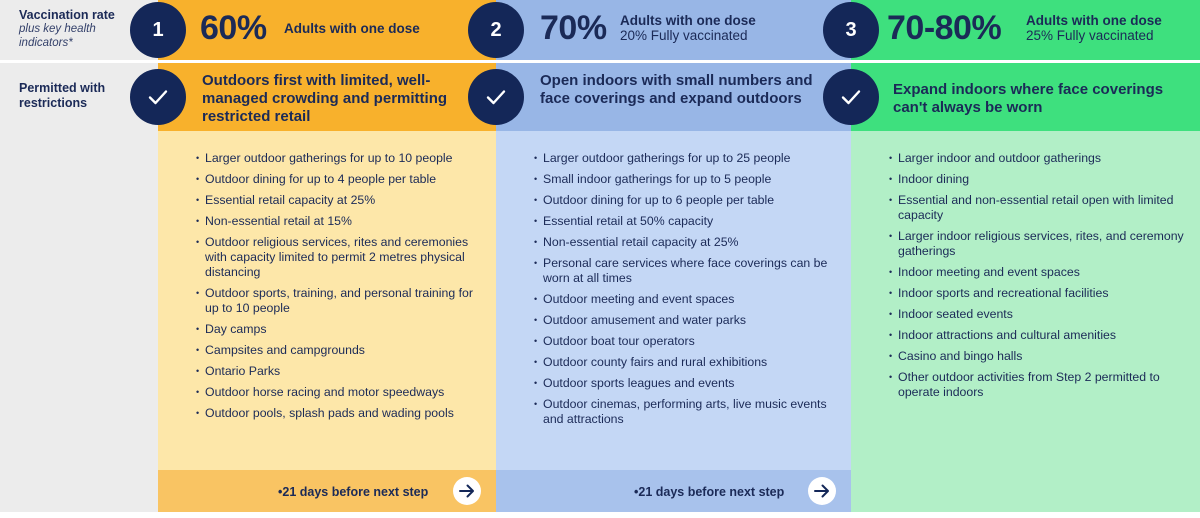 Image resolution: width=1200 pixels, height=518 pixels. Describe the element at coordinates (341, 221) in the screenshot. I see `list-item: Non-essential retail at 15%` at that location.